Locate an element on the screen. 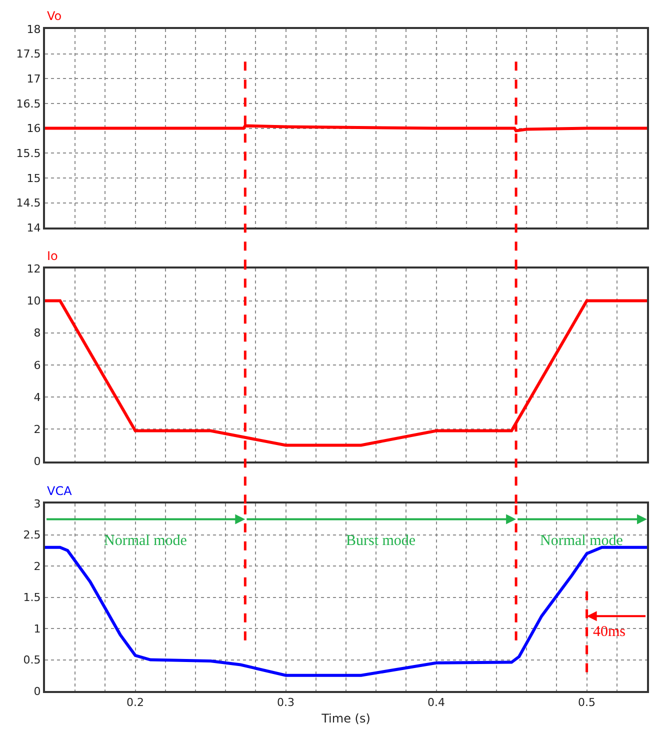  y-tick-label: 1.5 is located at coordinates (32, 597).